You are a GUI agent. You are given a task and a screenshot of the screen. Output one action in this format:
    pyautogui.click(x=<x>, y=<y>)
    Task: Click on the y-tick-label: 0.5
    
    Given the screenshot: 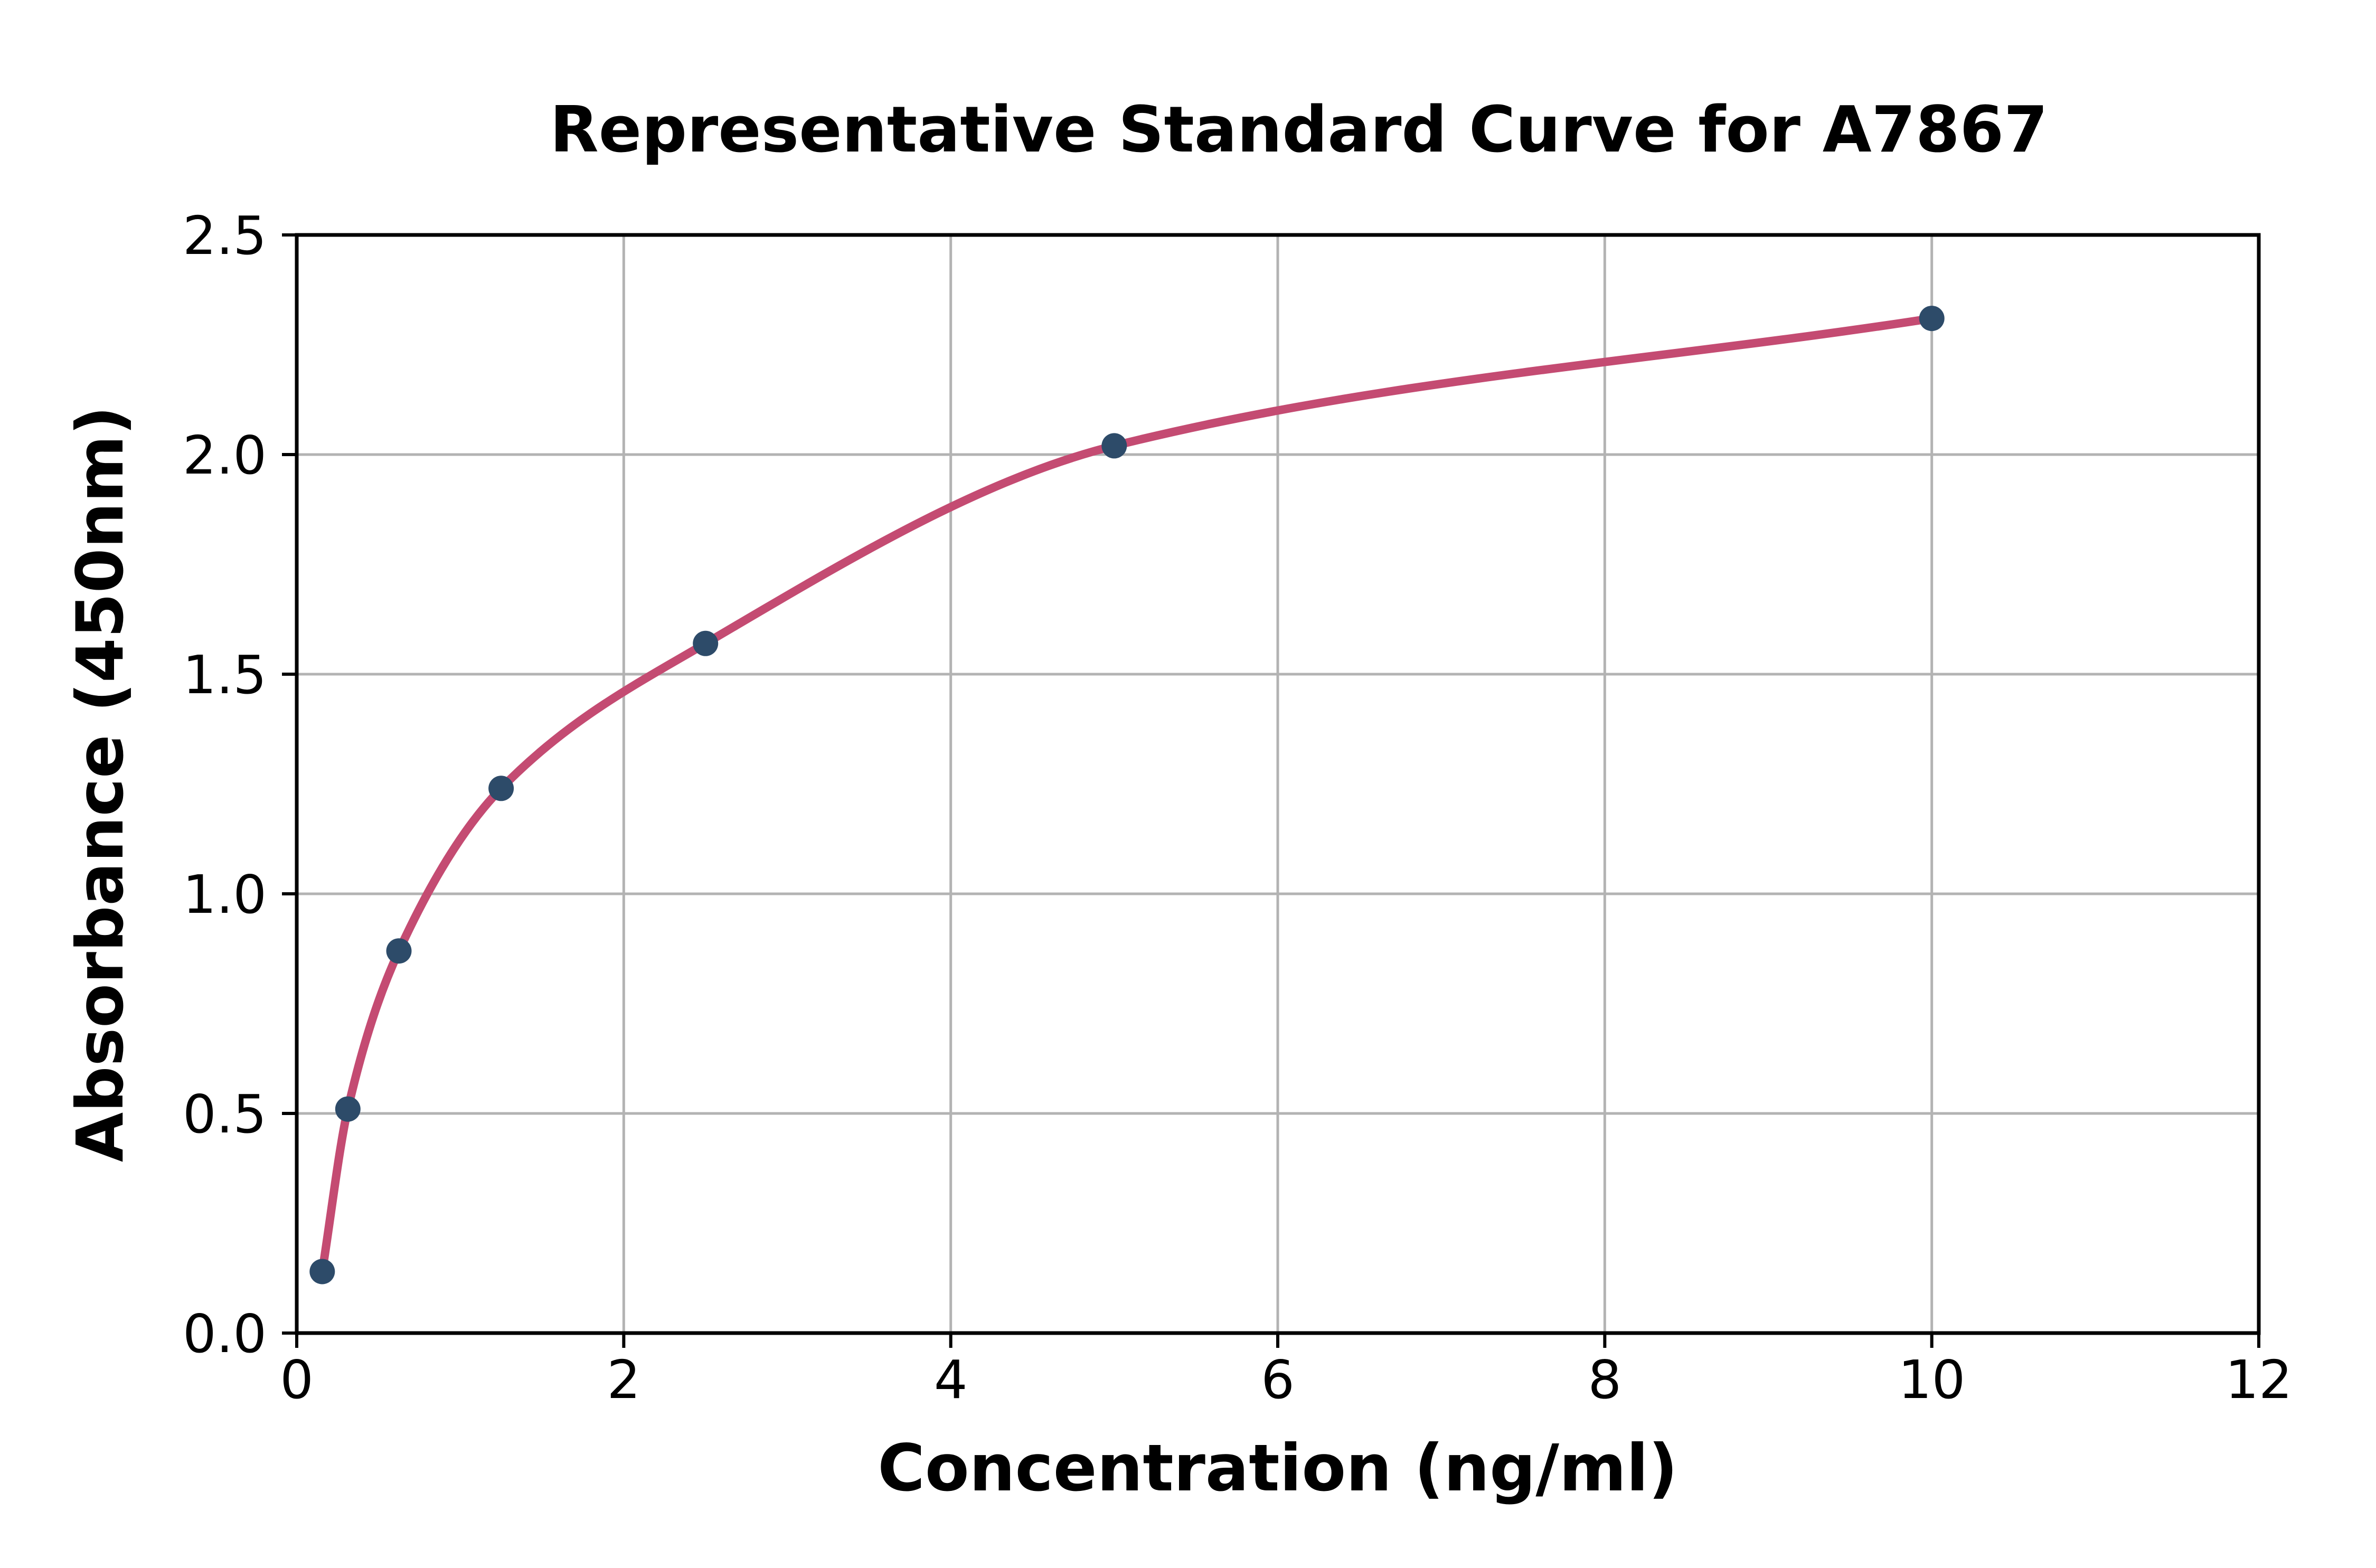 What is the action you would take?
    pyautogui.click(x=225, y=1114)
    